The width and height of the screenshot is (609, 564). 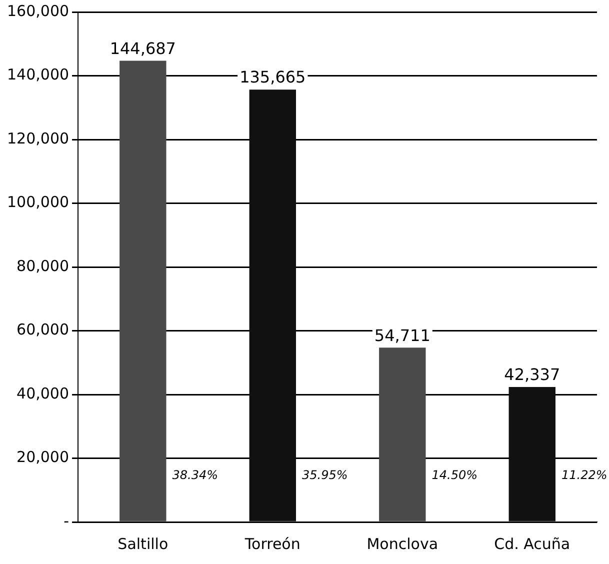 What do you see at coordinates (402, 335) in the screenshot?
I see `data-label: 54,711` at bounding box center [402, 335].